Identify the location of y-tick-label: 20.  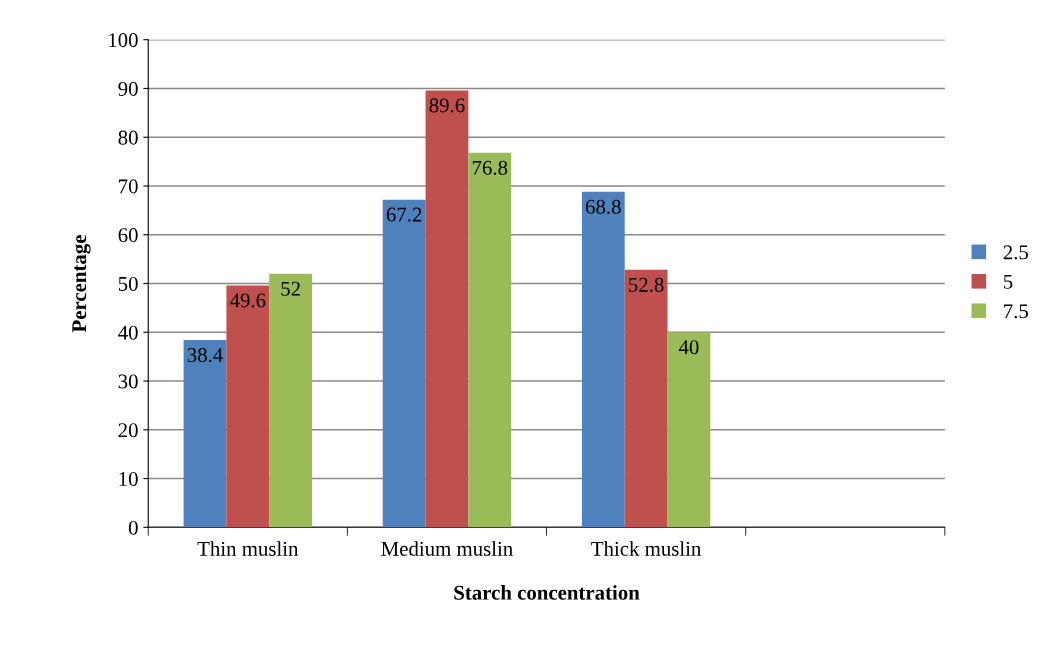
(128, 430).